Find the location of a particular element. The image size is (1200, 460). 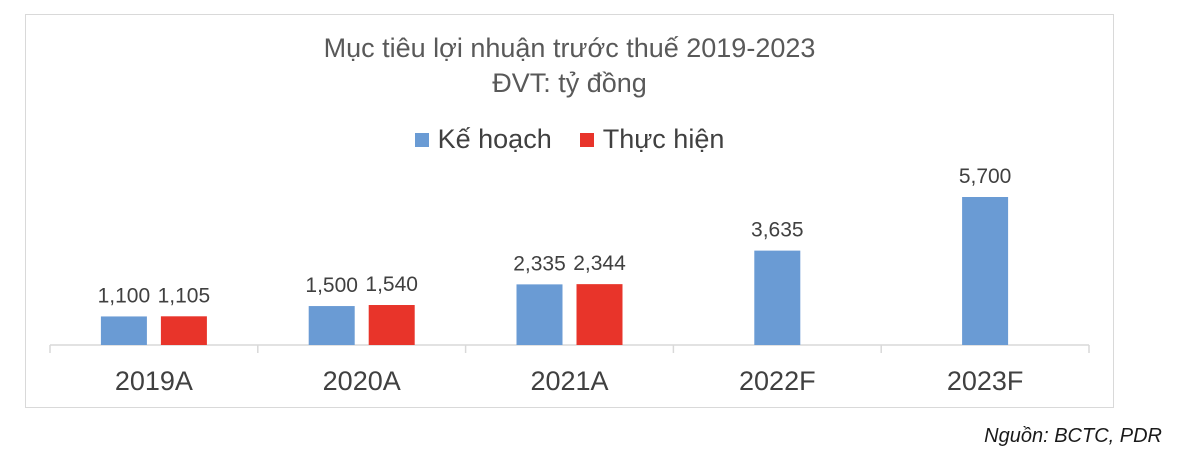

legend-swatch-ke-hoach is located at coordinates (421, 139).